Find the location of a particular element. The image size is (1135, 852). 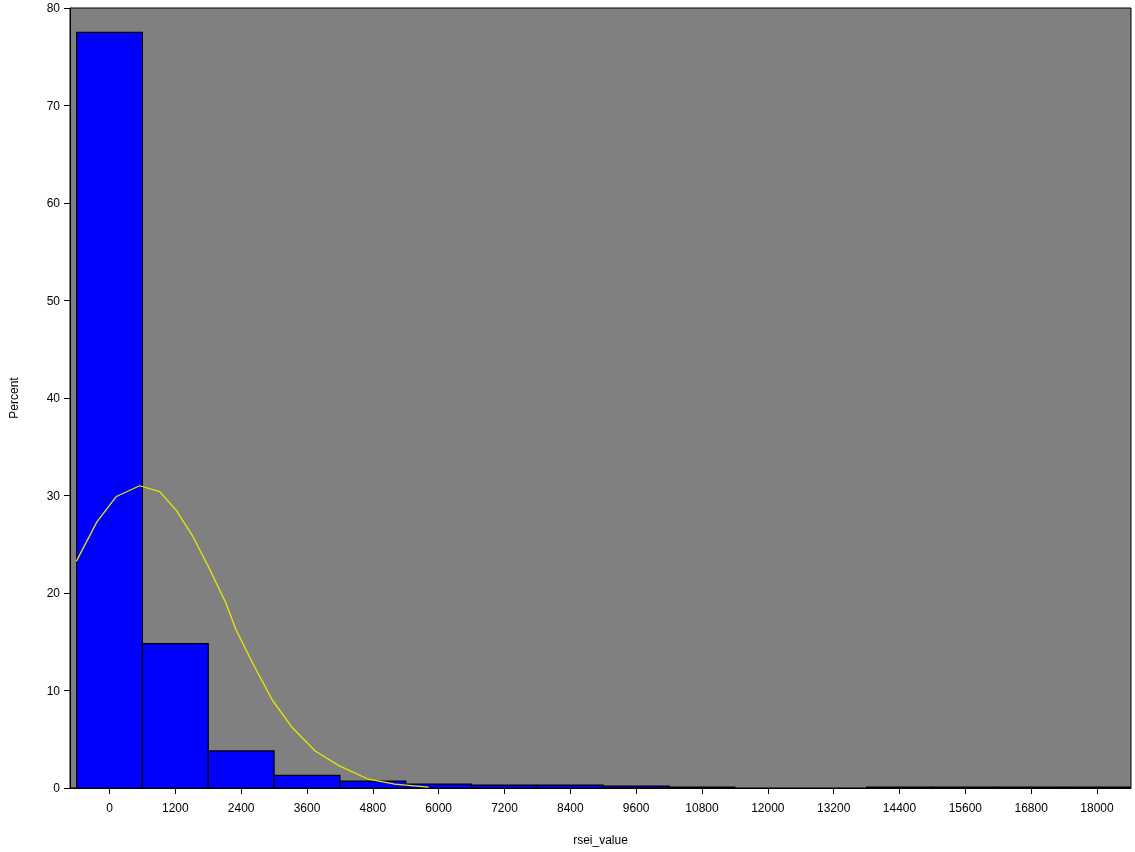

y-axis-title: Percent is located at coordinates (14, 397).